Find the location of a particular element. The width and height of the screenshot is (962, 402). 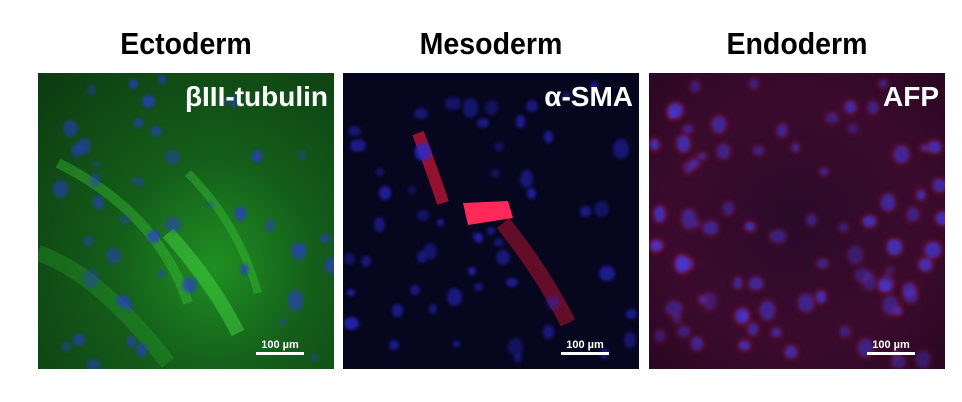

scale-bar-label: 100 µm is located at coordinates (891, 345).